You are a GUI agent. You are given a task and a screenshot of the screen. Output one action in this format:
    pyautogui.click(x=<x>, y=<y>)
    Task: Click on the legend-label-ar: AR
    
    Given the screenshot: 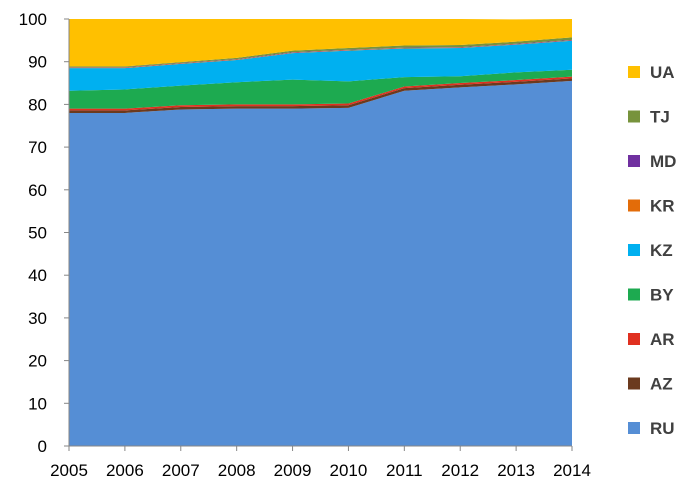 What is the action you would take?
    pyautogui.click(x=662, y=339)
    